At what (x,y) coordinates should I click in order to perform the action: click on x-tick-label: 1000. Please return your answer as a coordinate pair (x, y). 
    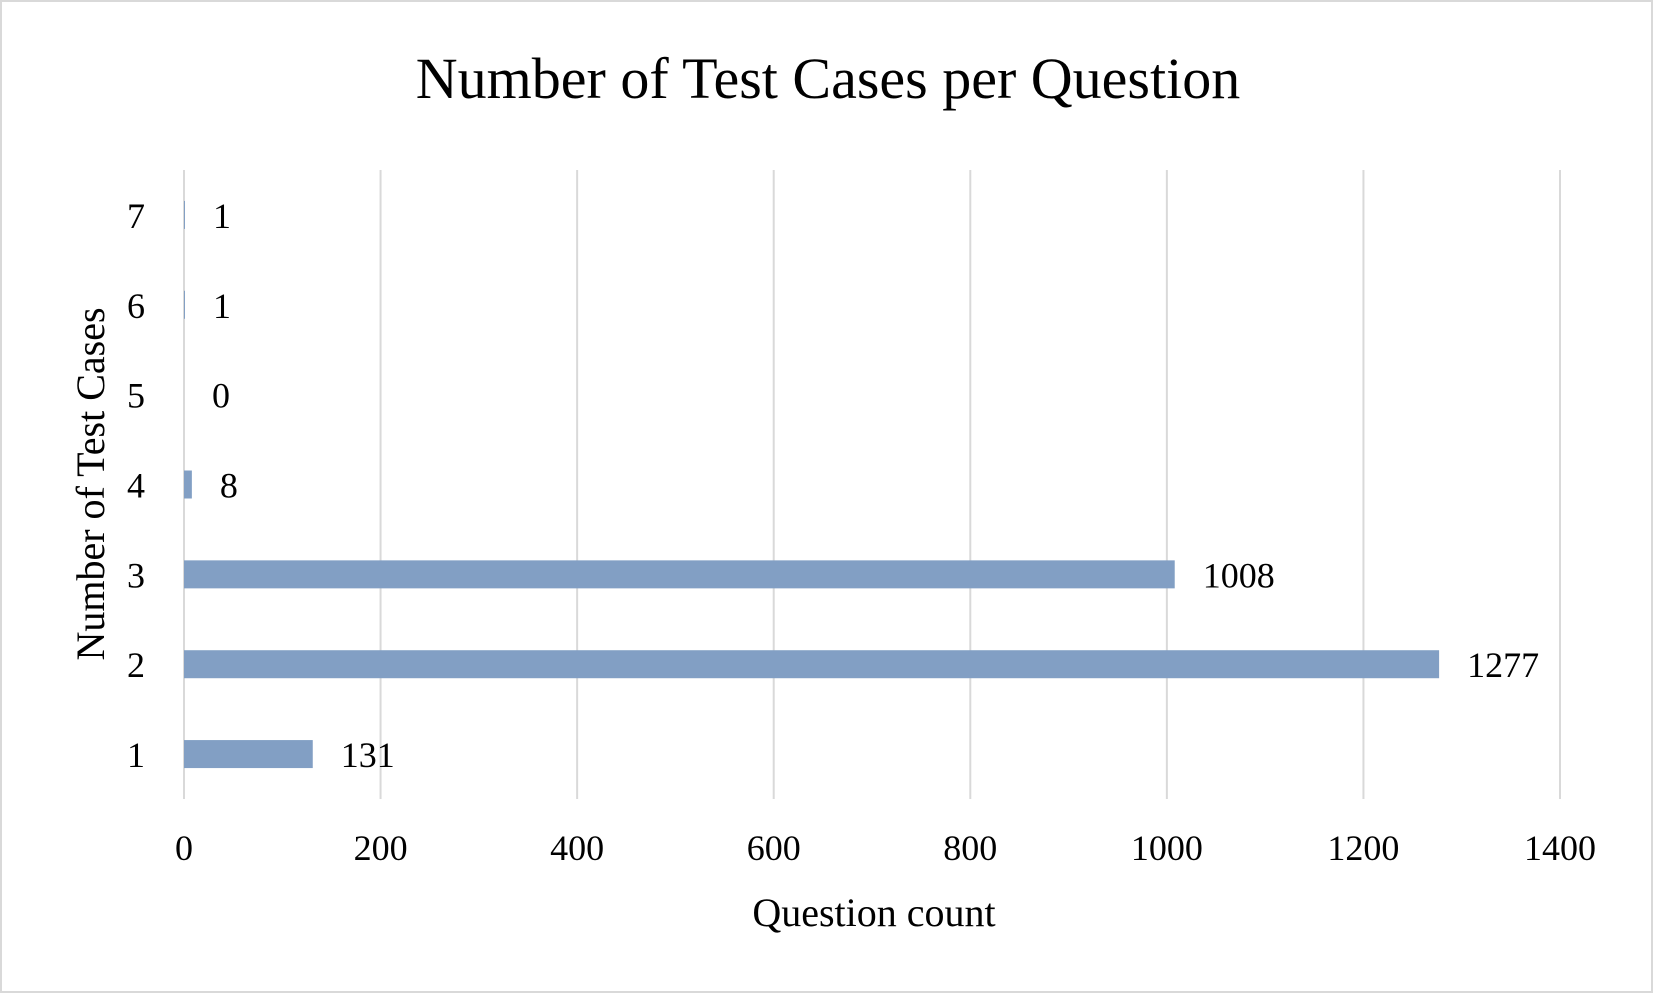
    Looking at the image, I should click on (1167, 848).